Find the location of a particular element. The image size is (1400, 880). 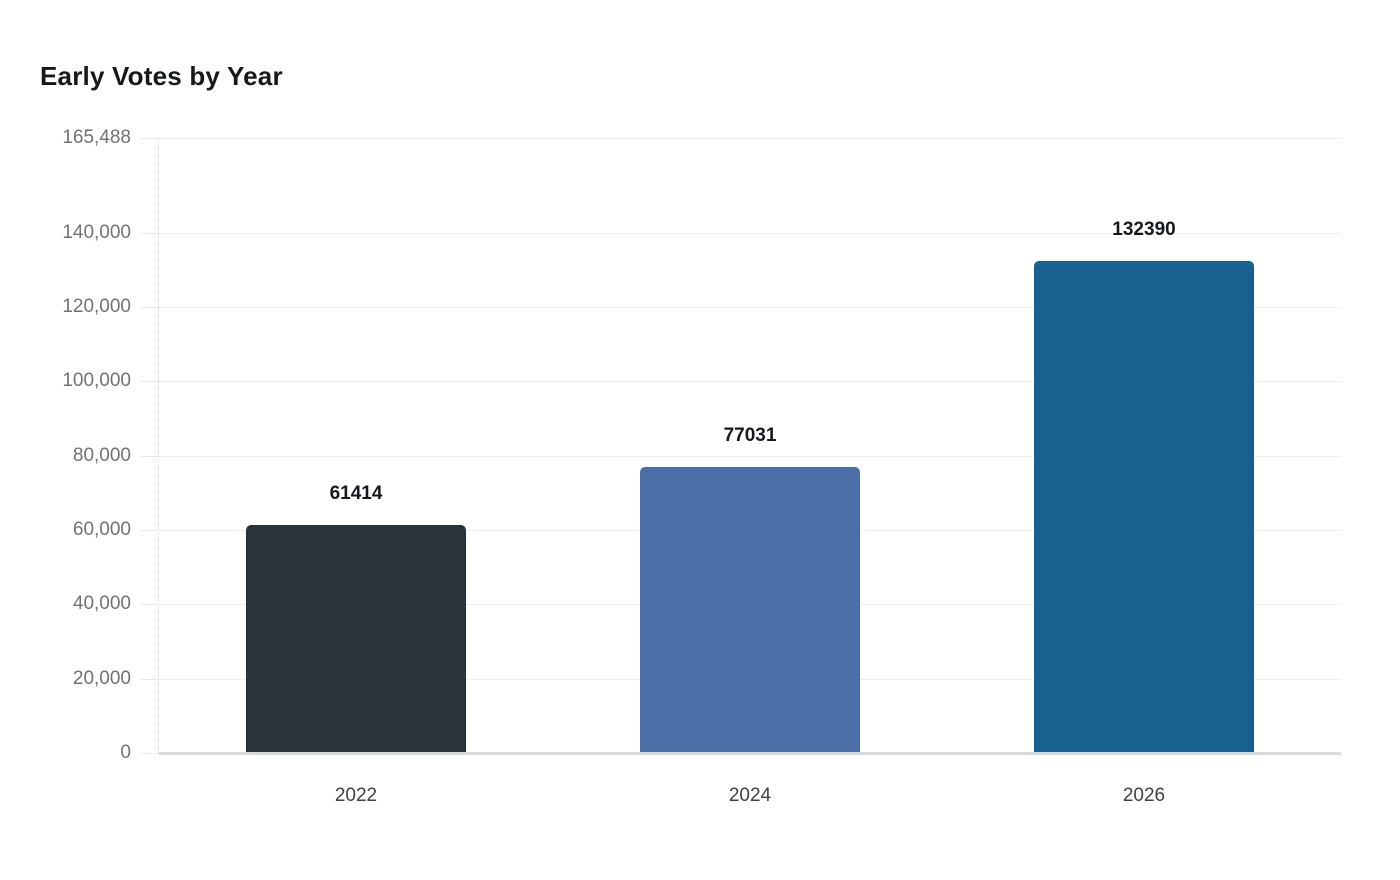

y-axis-tick-label: 20,000 is located at coordinates (101, 678).